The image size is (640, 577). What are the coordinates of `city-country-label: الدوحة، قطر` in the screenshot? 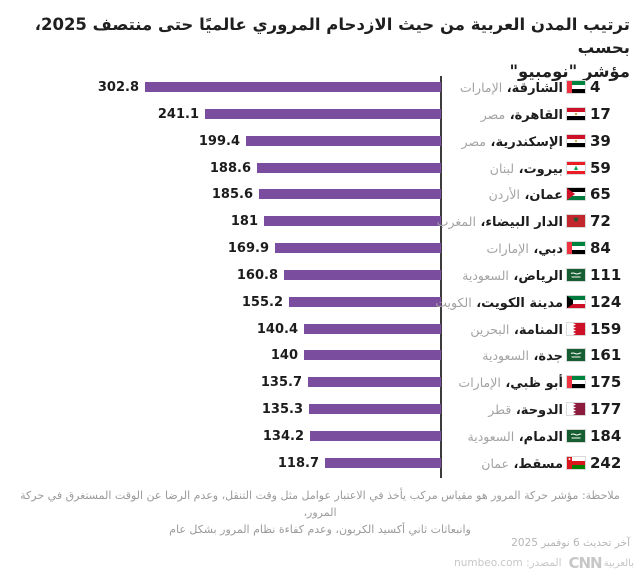 It's located at (525, 410).